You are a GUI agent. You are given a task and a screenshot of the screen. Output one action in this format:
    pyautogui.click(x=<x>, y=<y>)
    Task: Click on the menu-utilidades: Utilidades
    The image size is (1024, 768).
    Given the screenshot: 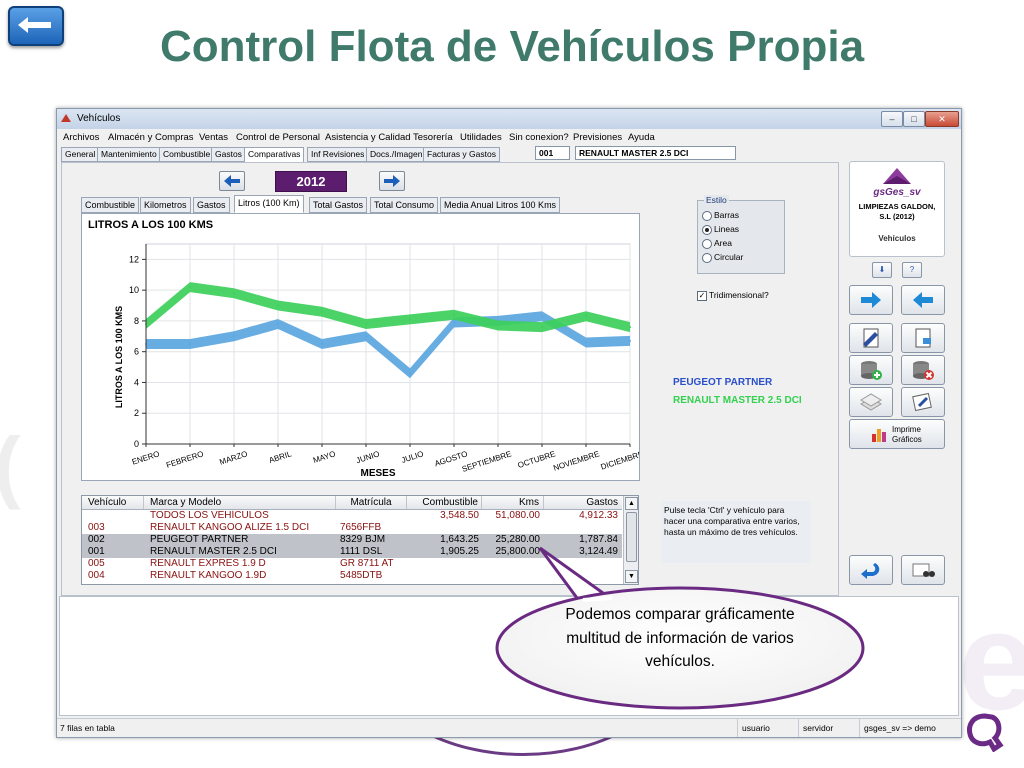 What is the action you would take?
    pyautogui.click(x=481, y=137)
    